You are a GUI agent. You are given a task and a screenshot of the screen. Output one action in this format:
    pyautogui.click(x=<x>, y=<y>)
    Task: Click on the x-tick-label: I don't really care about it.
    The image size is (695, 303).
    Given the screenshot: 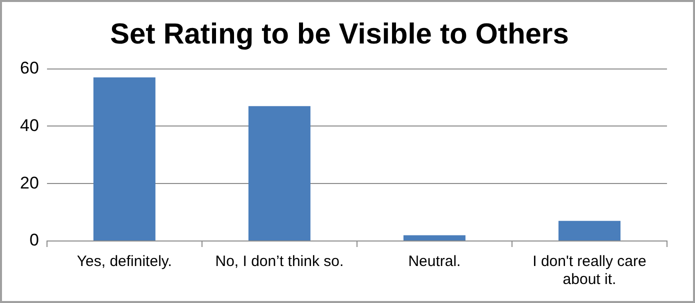 What is the action you would take?
    pyautogui.click(x=589, y=270)
    